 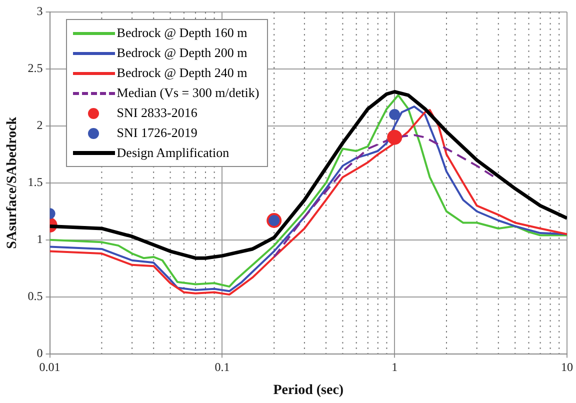 I want to click on y-tick-label: 2.5, so click(x=35, y=68).